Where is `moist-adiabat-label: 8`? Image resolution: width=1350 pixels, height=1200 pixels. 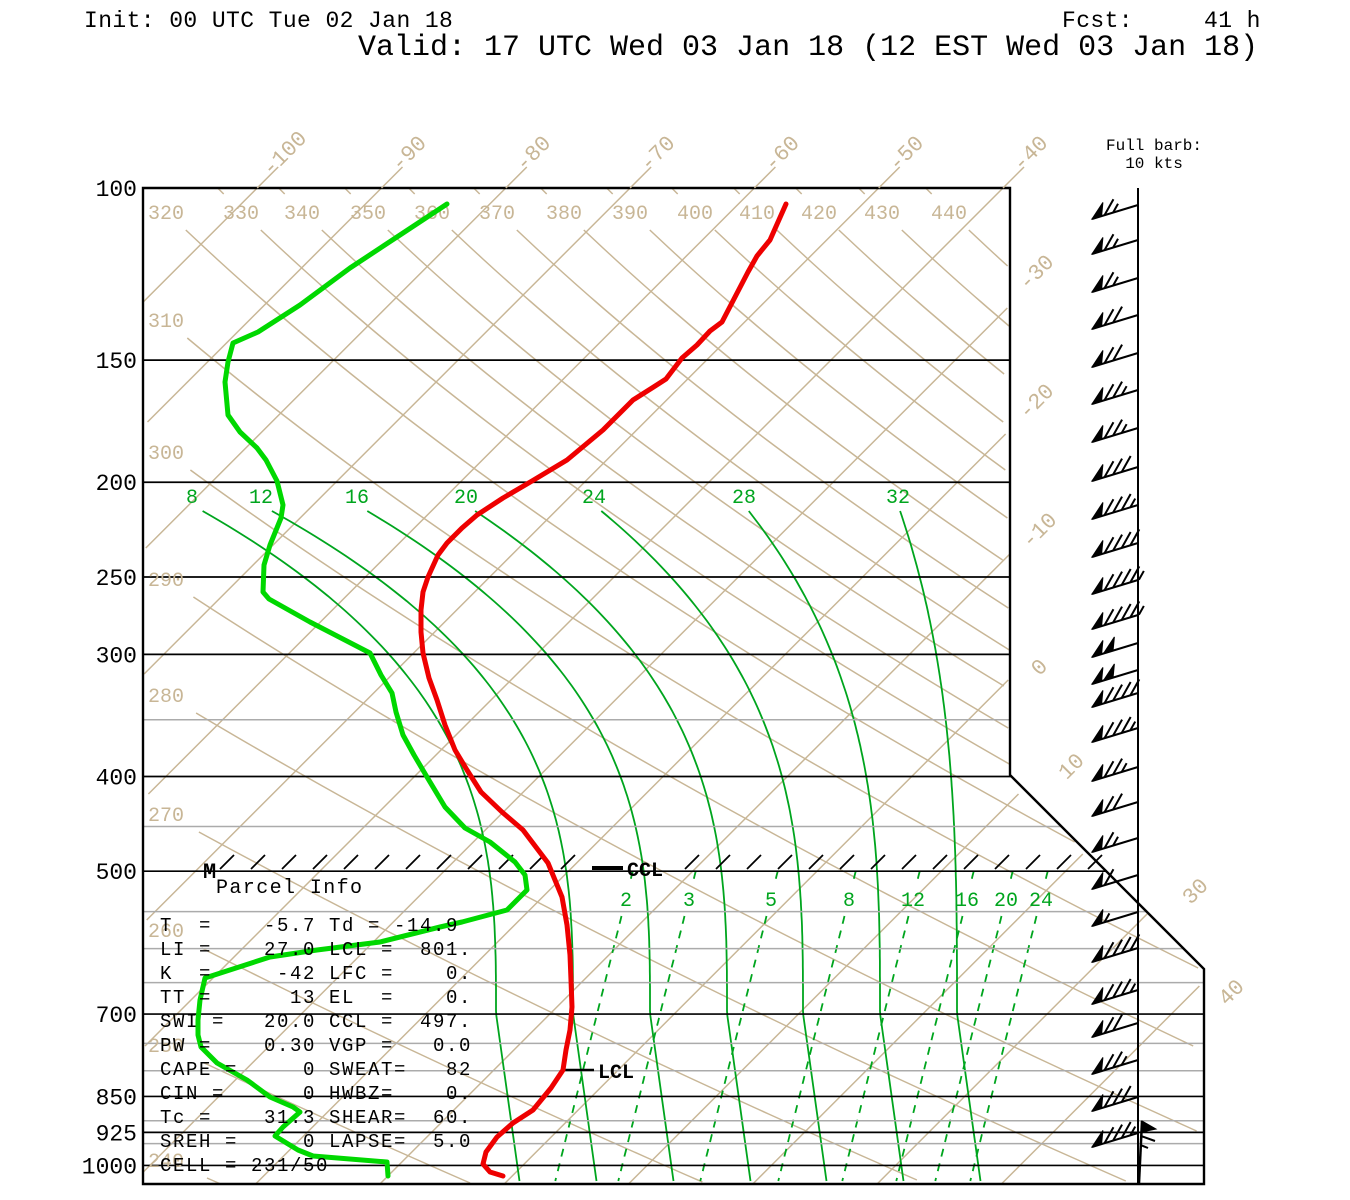
moist-adiabat-label: 8 is located at coordinates (192, 498).